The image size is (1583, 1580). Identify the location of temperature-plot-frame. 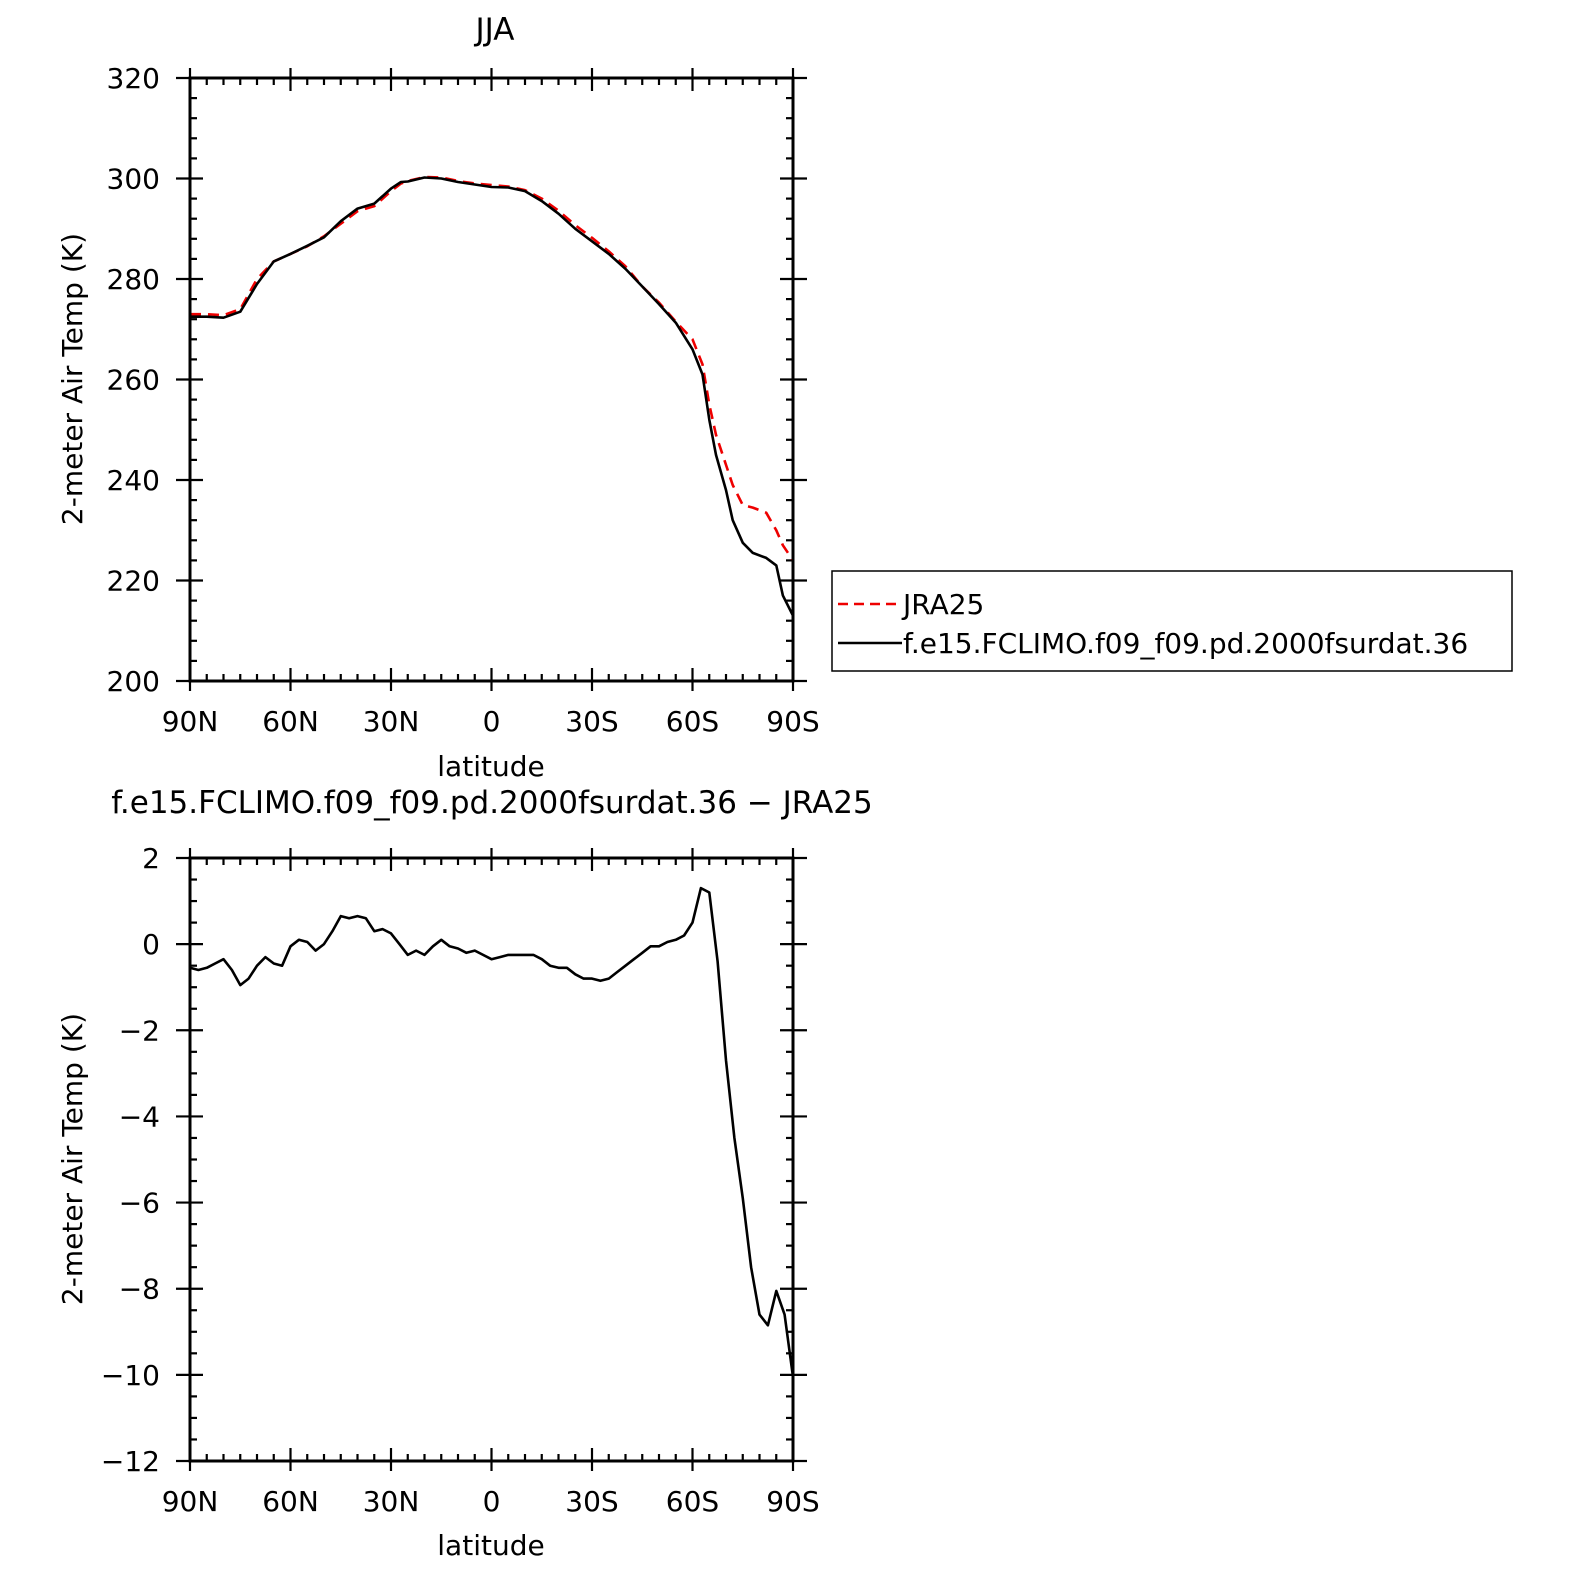
(491, 379).